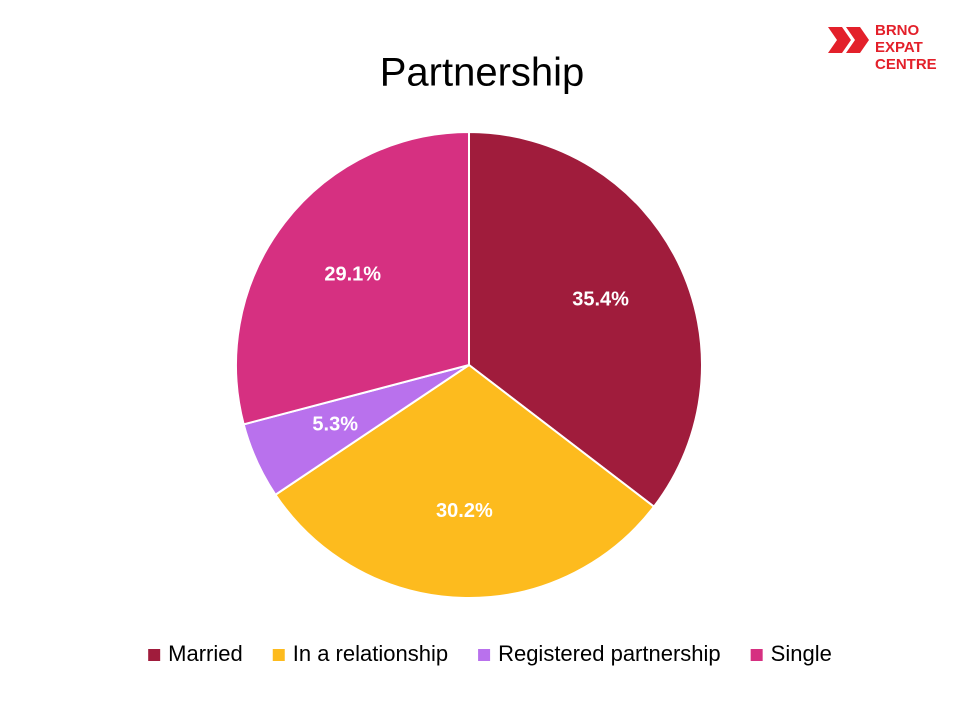  I want to click on chart-title: Partnership, so click(482, 73).